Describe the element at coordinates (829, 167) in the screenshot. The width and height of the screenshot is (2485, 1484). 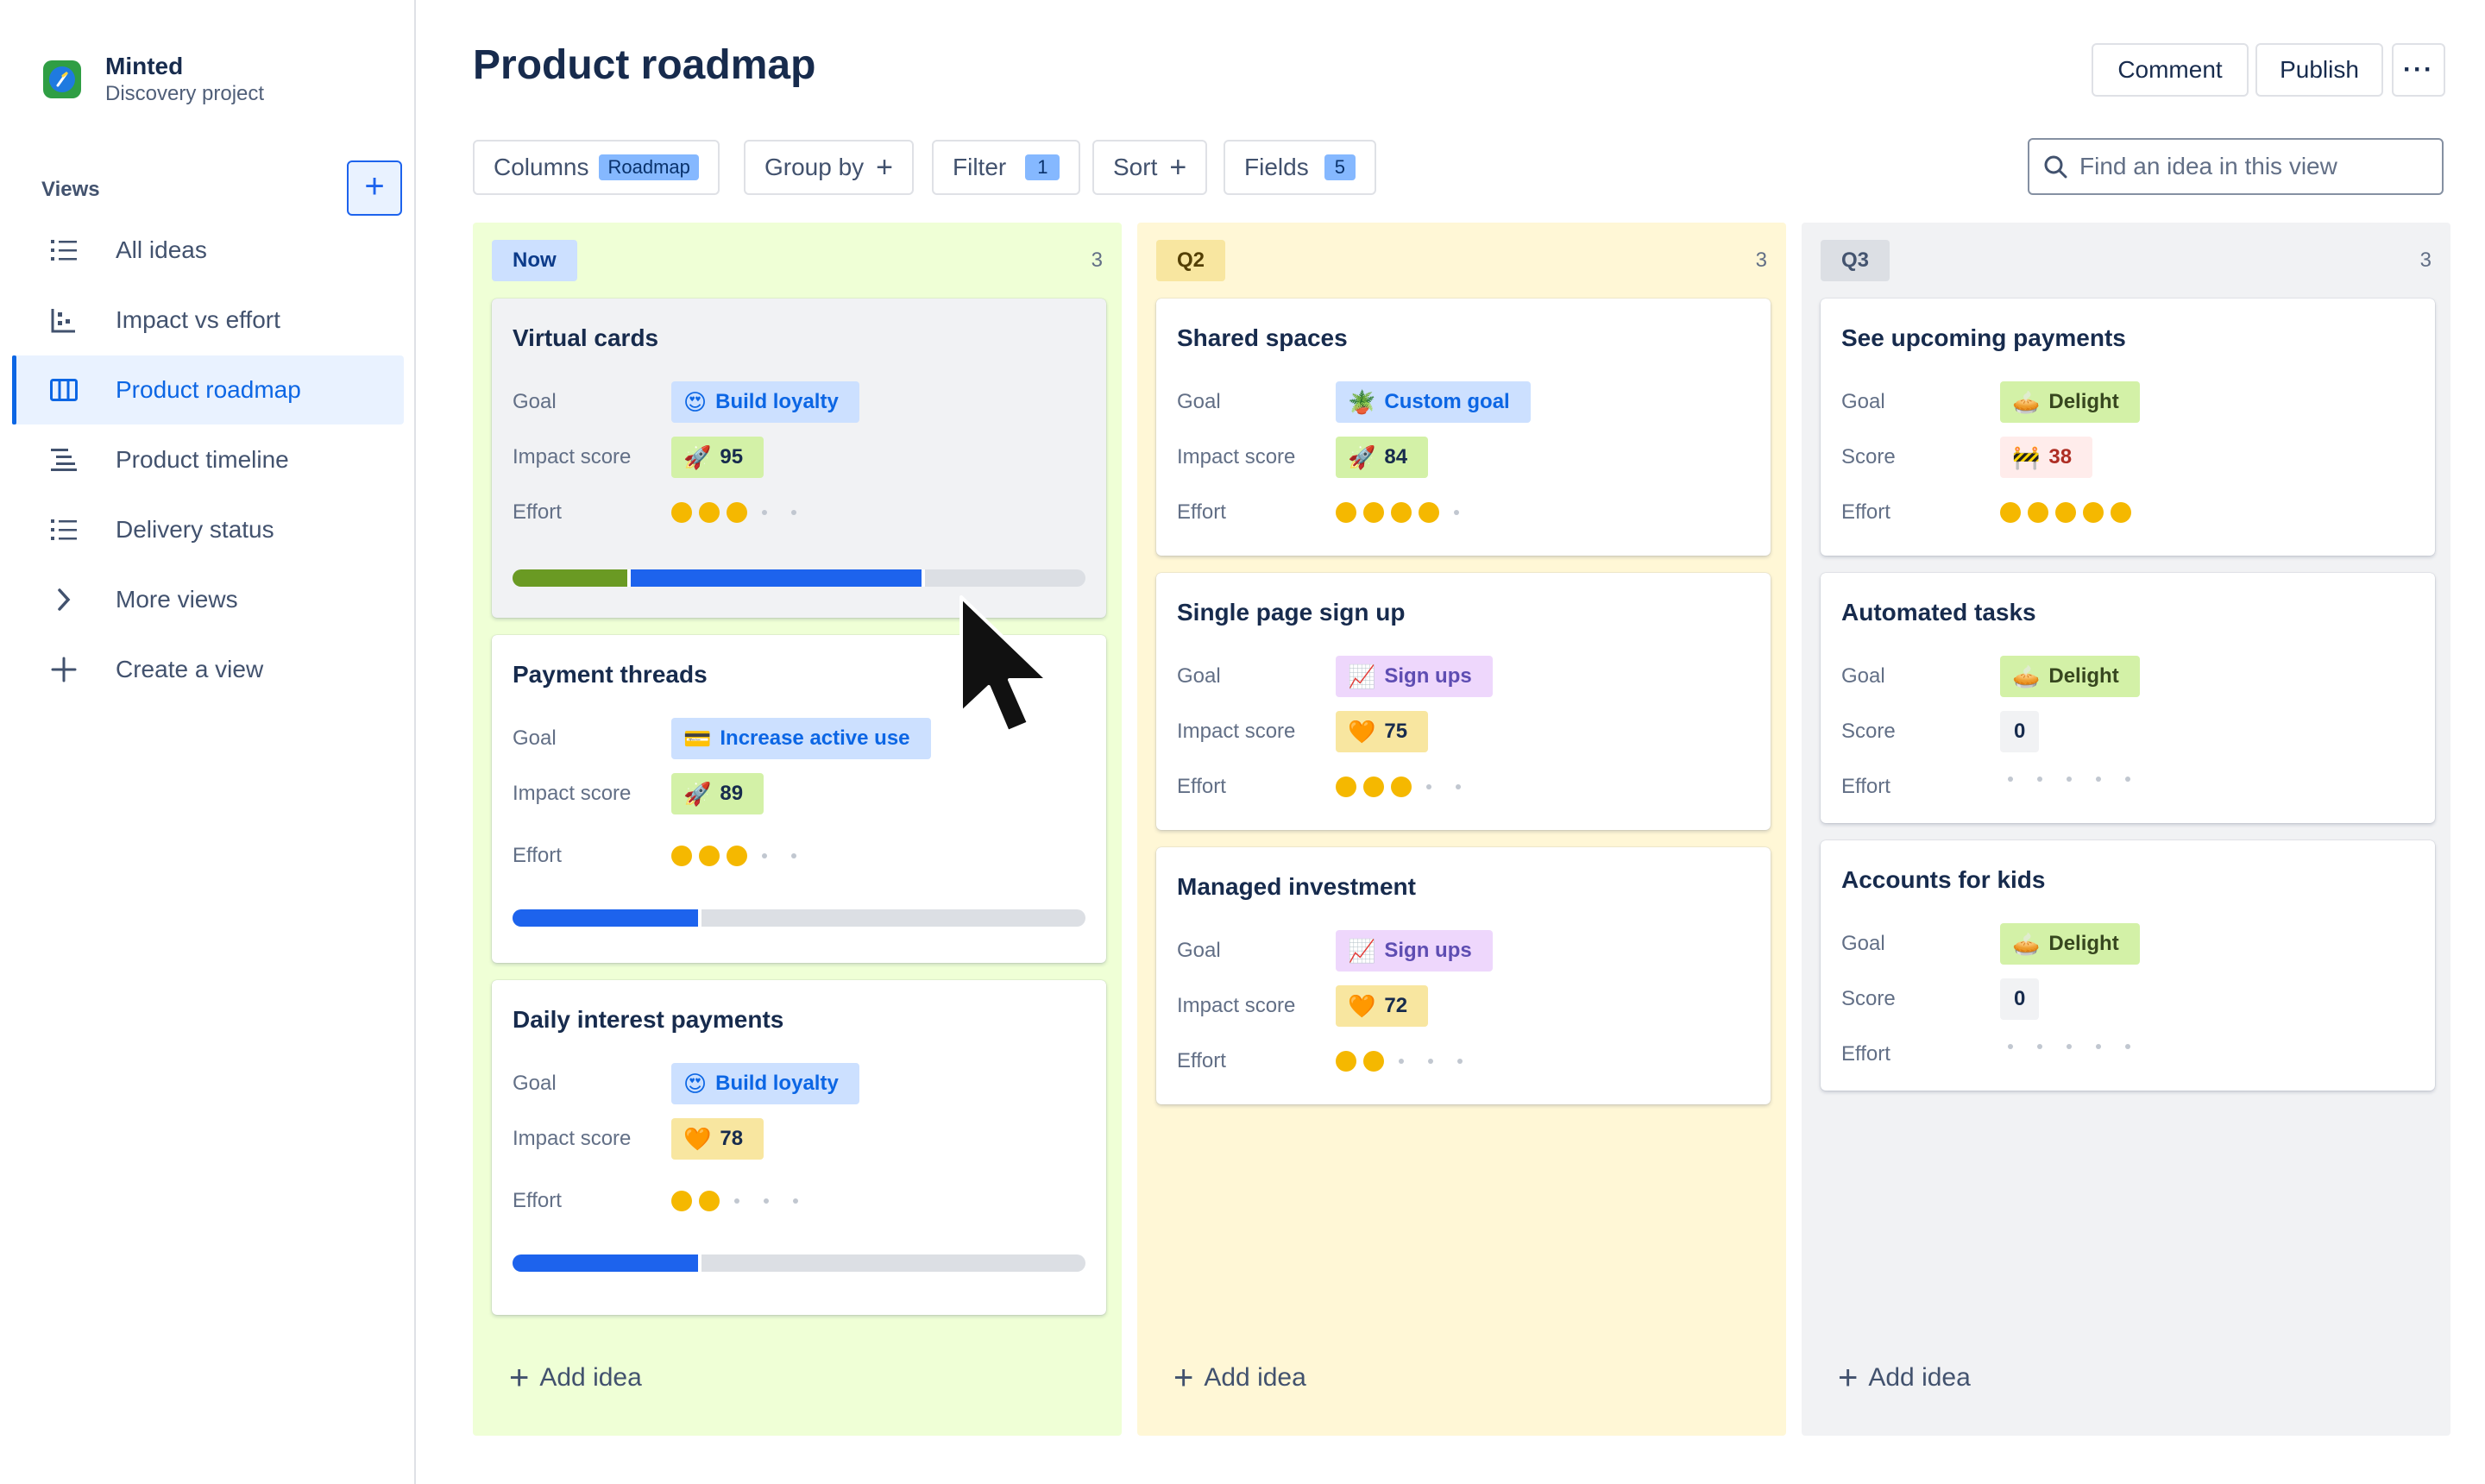
I see `group-by-button: Group by +` at that location.